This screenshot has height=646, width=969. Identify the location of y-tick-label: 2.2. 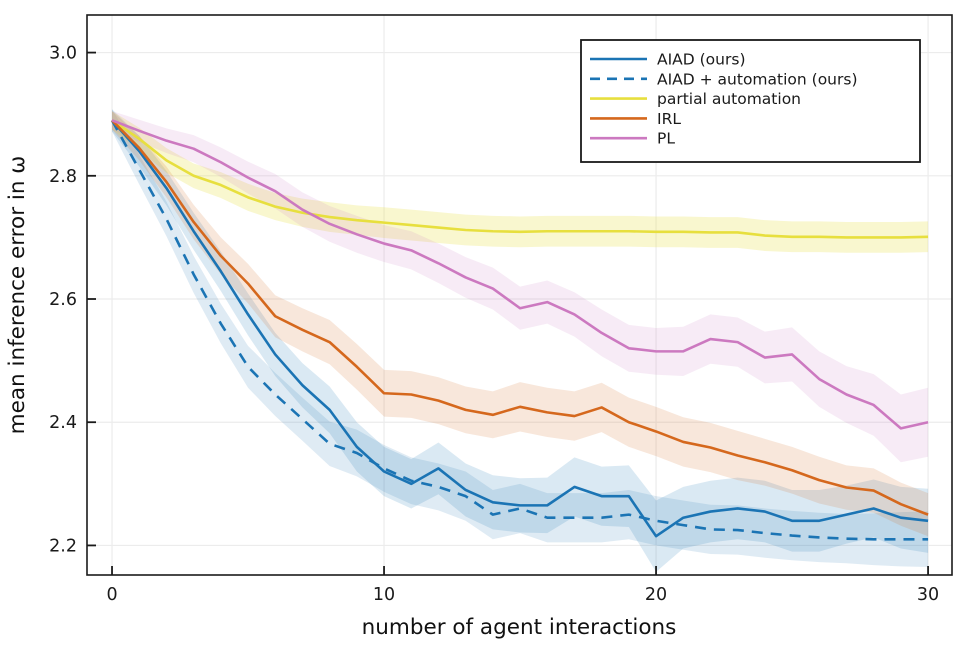
(63, 546).